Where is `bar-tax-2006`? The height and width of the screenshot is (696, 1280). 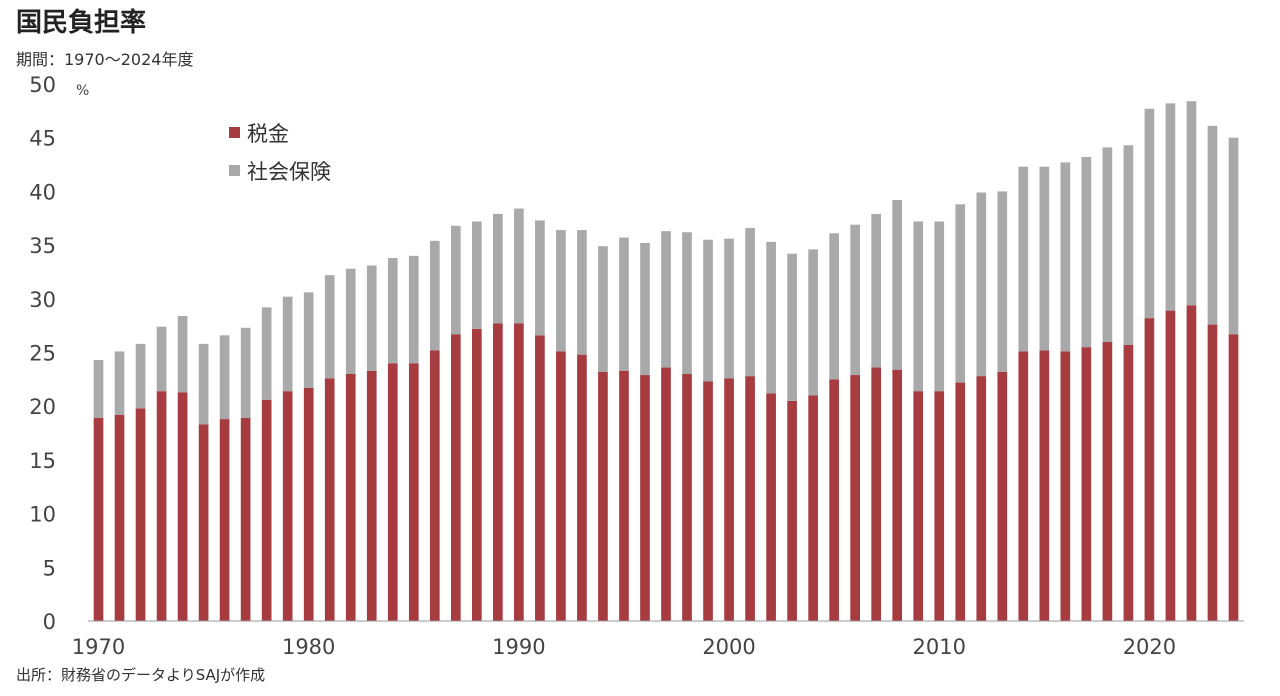 bar-tax-2006 is located at coordinates (855, 498).